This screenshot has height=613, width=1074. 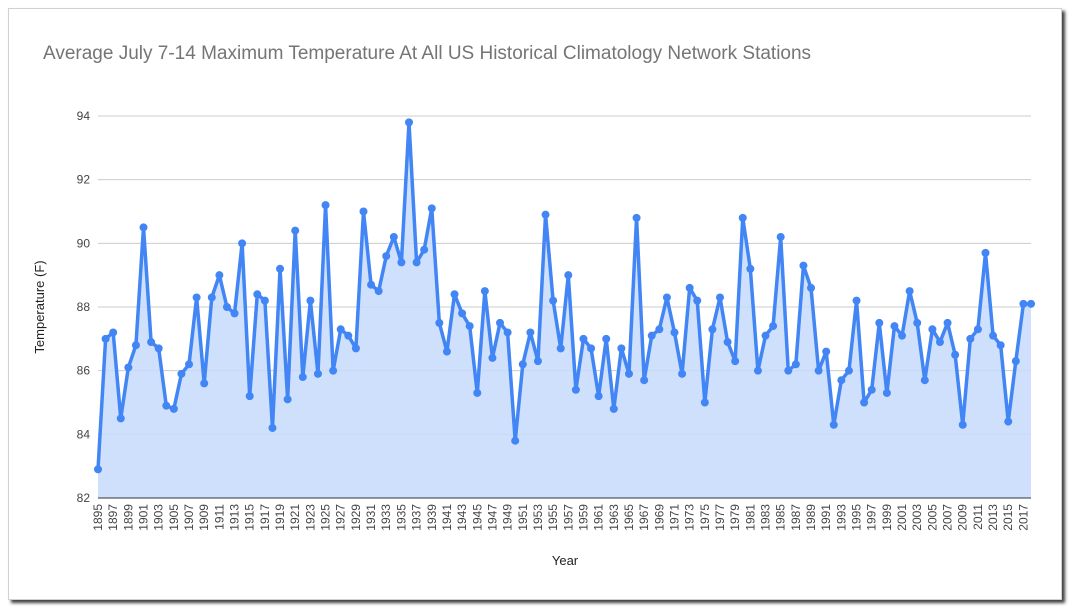 I want to click on data-point-1918, so click(x=272, y=427).